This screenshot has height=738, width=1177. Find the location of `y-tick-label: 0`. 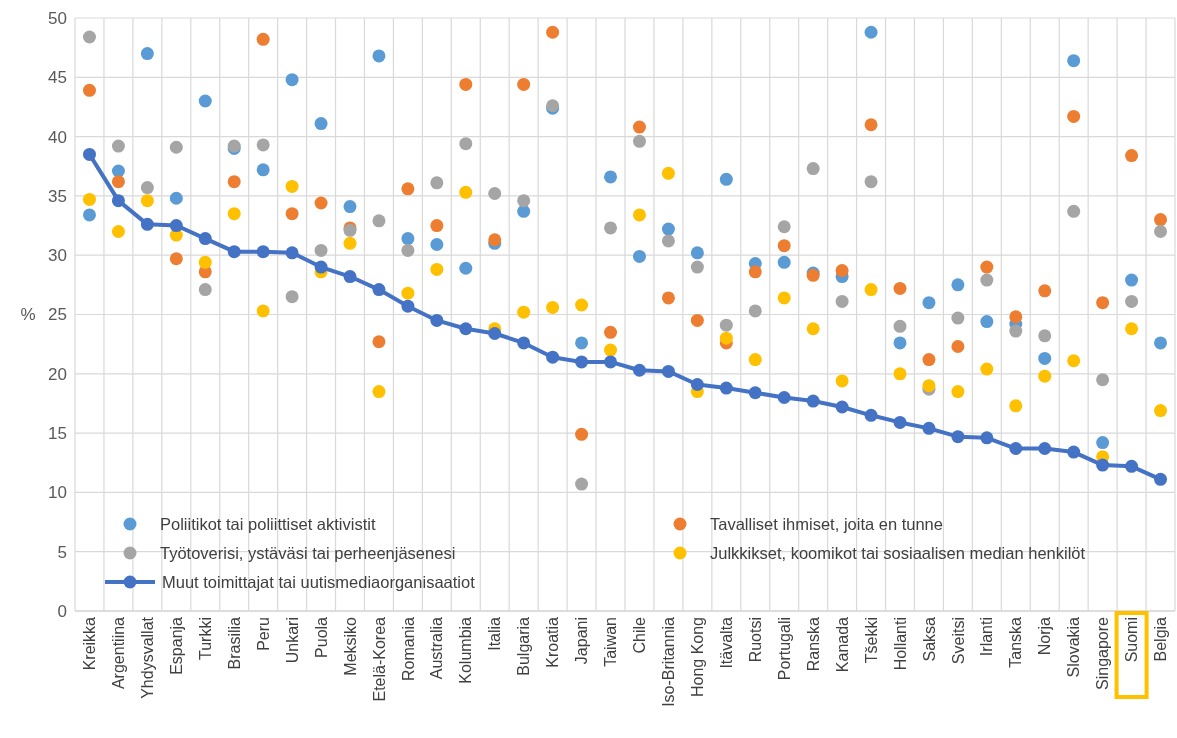

y-tick-label: 0 is located at coordinates (62, 611).